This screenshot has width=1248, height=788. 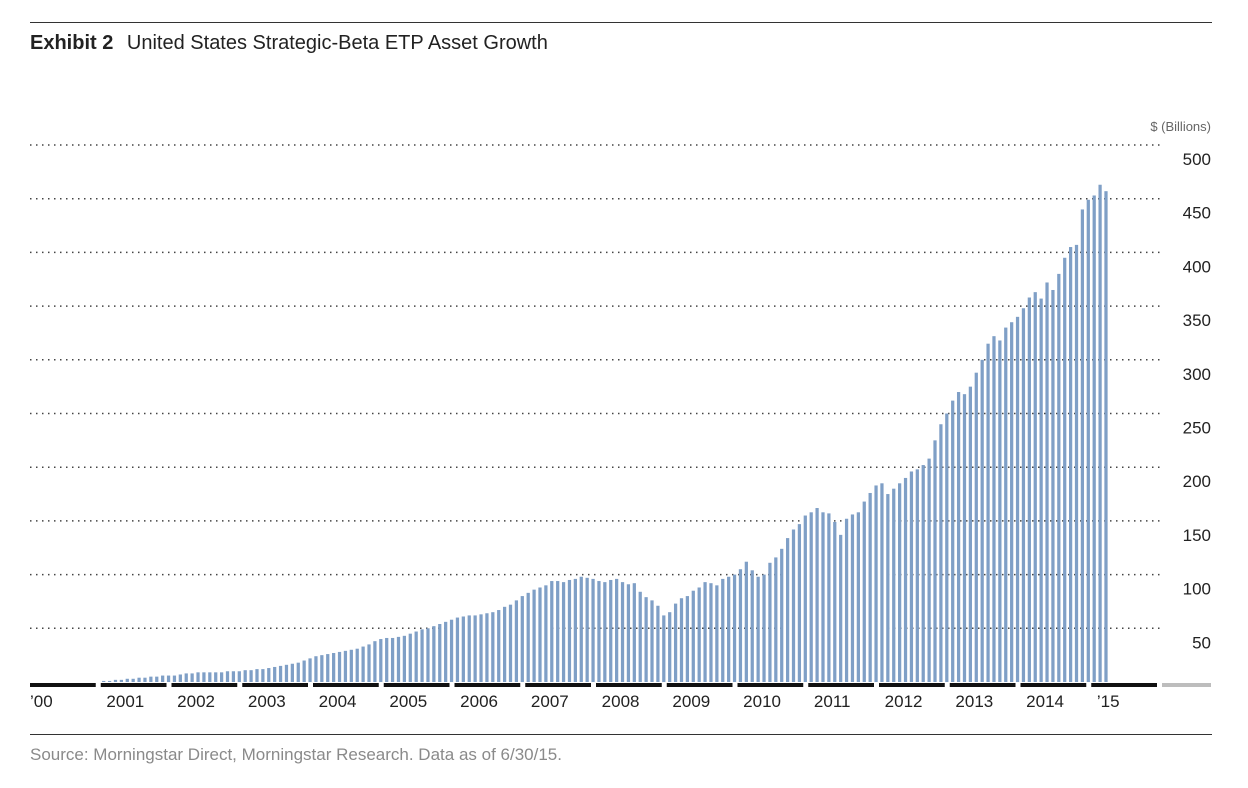 What do you see at coordinates (620, 685) in the screenshot?
I see `x-axis` at bounding box center [620, 685].